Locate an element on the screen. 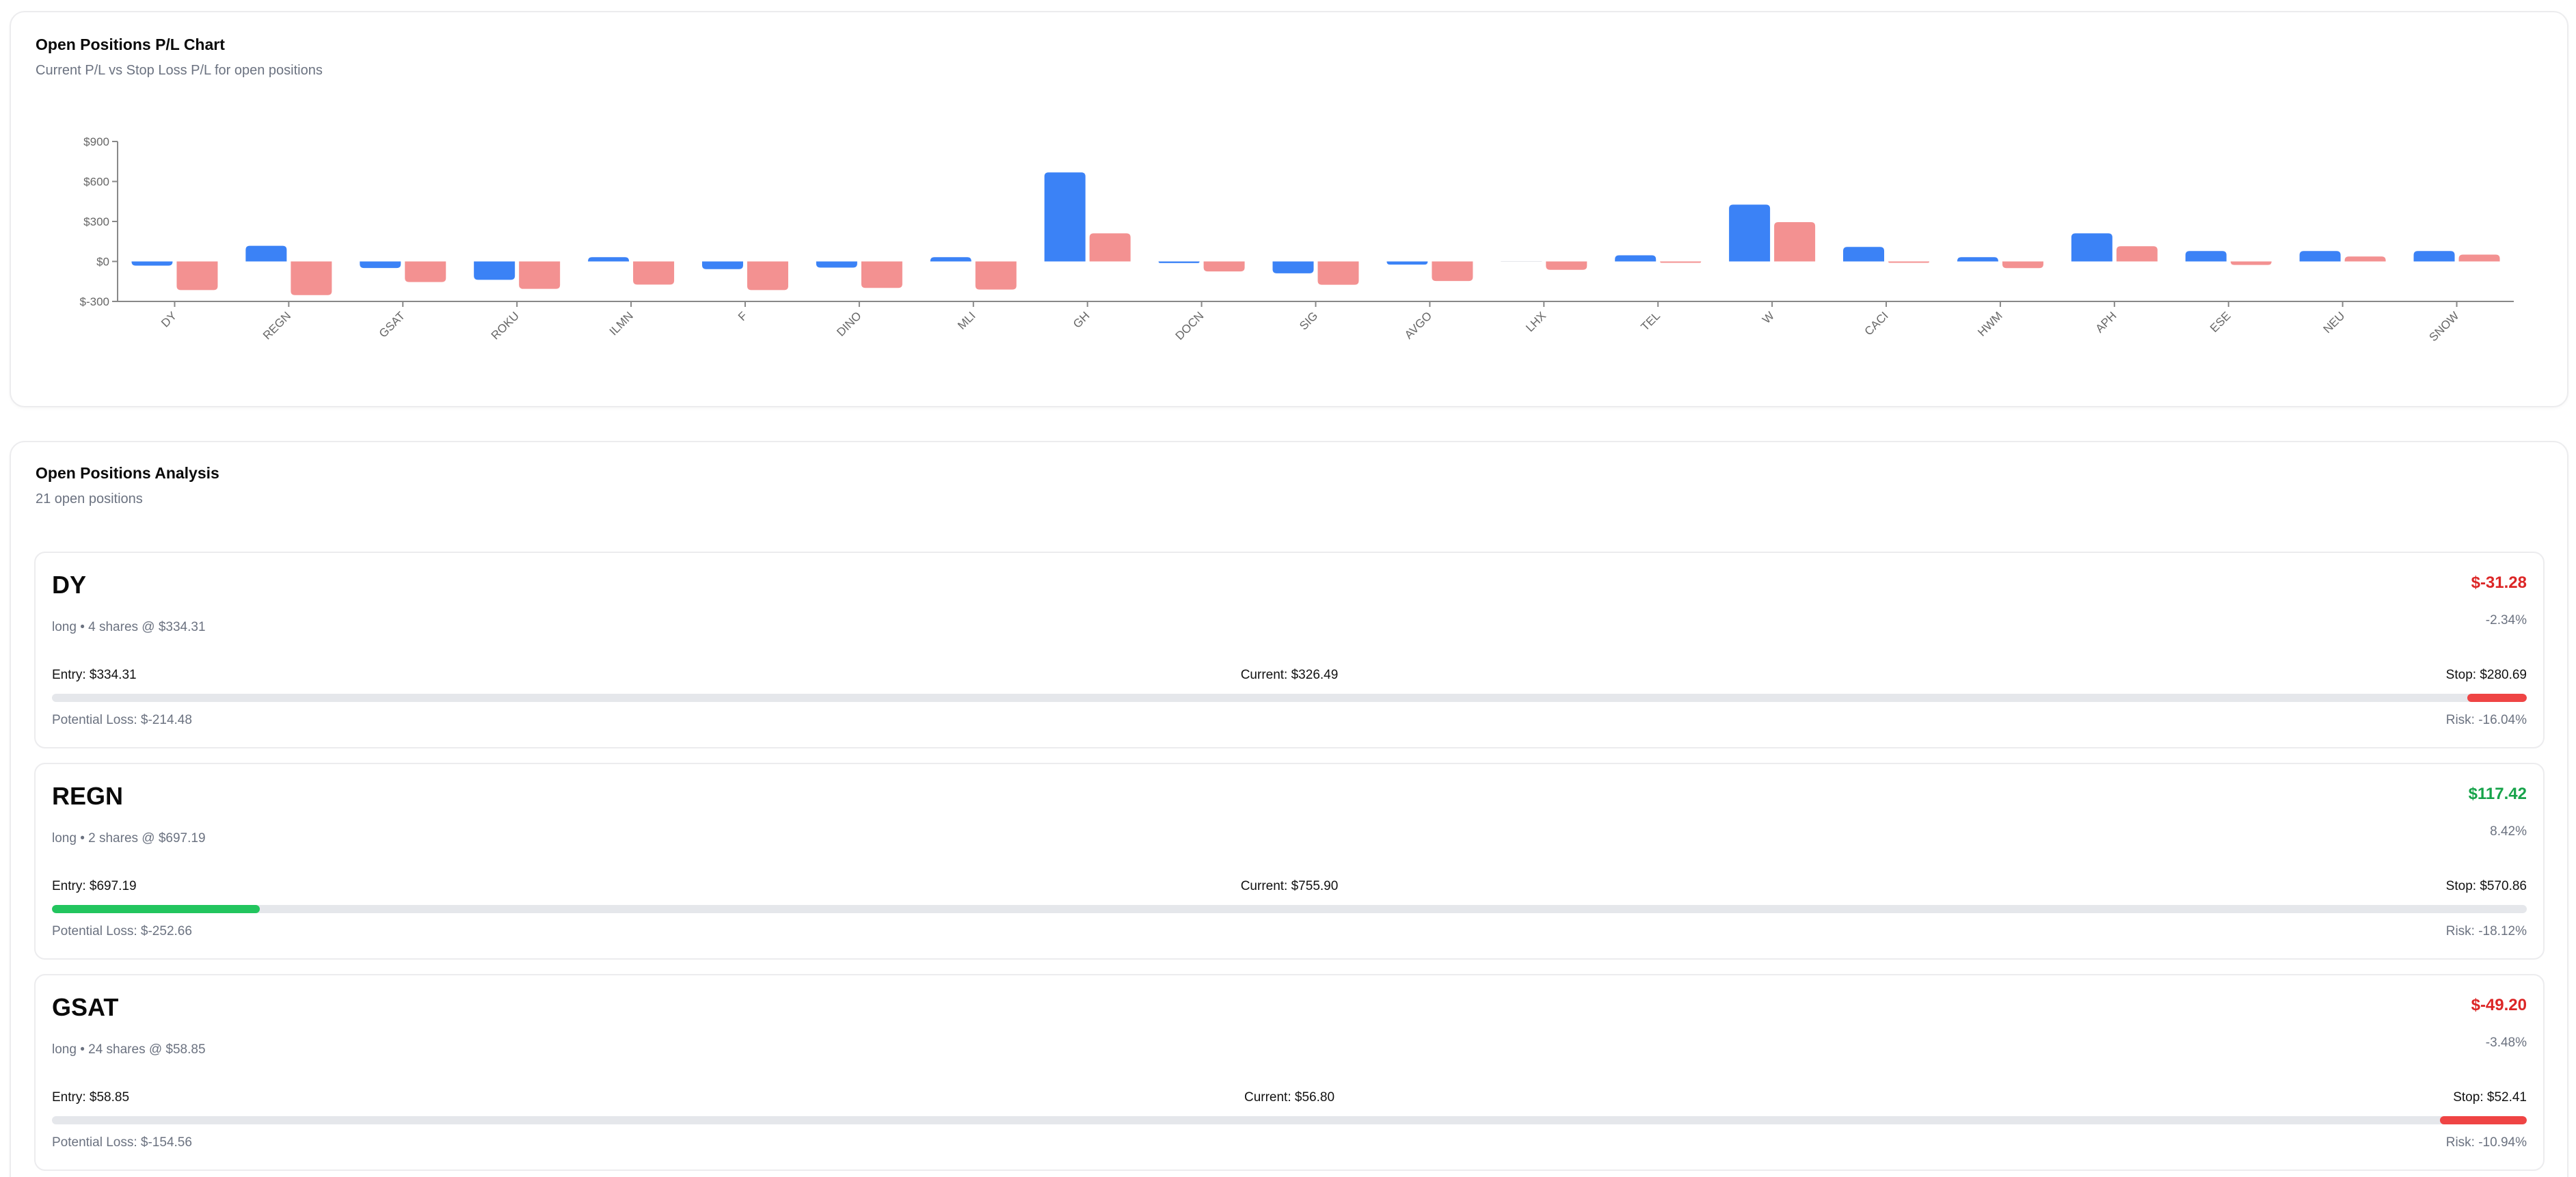 The image size is (2576, 1177). x-tick-label: LHX is located at coordinates (1535, 321).